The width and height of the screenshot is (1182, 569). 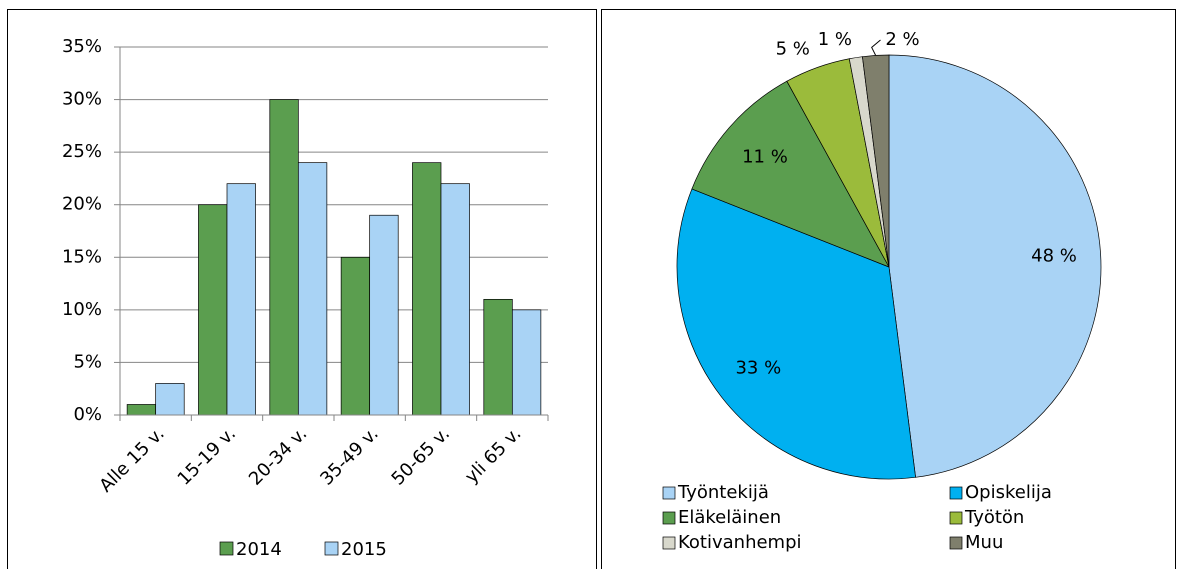 What do you see at coordinates (729, 517) in the screenshot?
I see `legend-label: Eläkeläinen` at bounding box center [729, 517].